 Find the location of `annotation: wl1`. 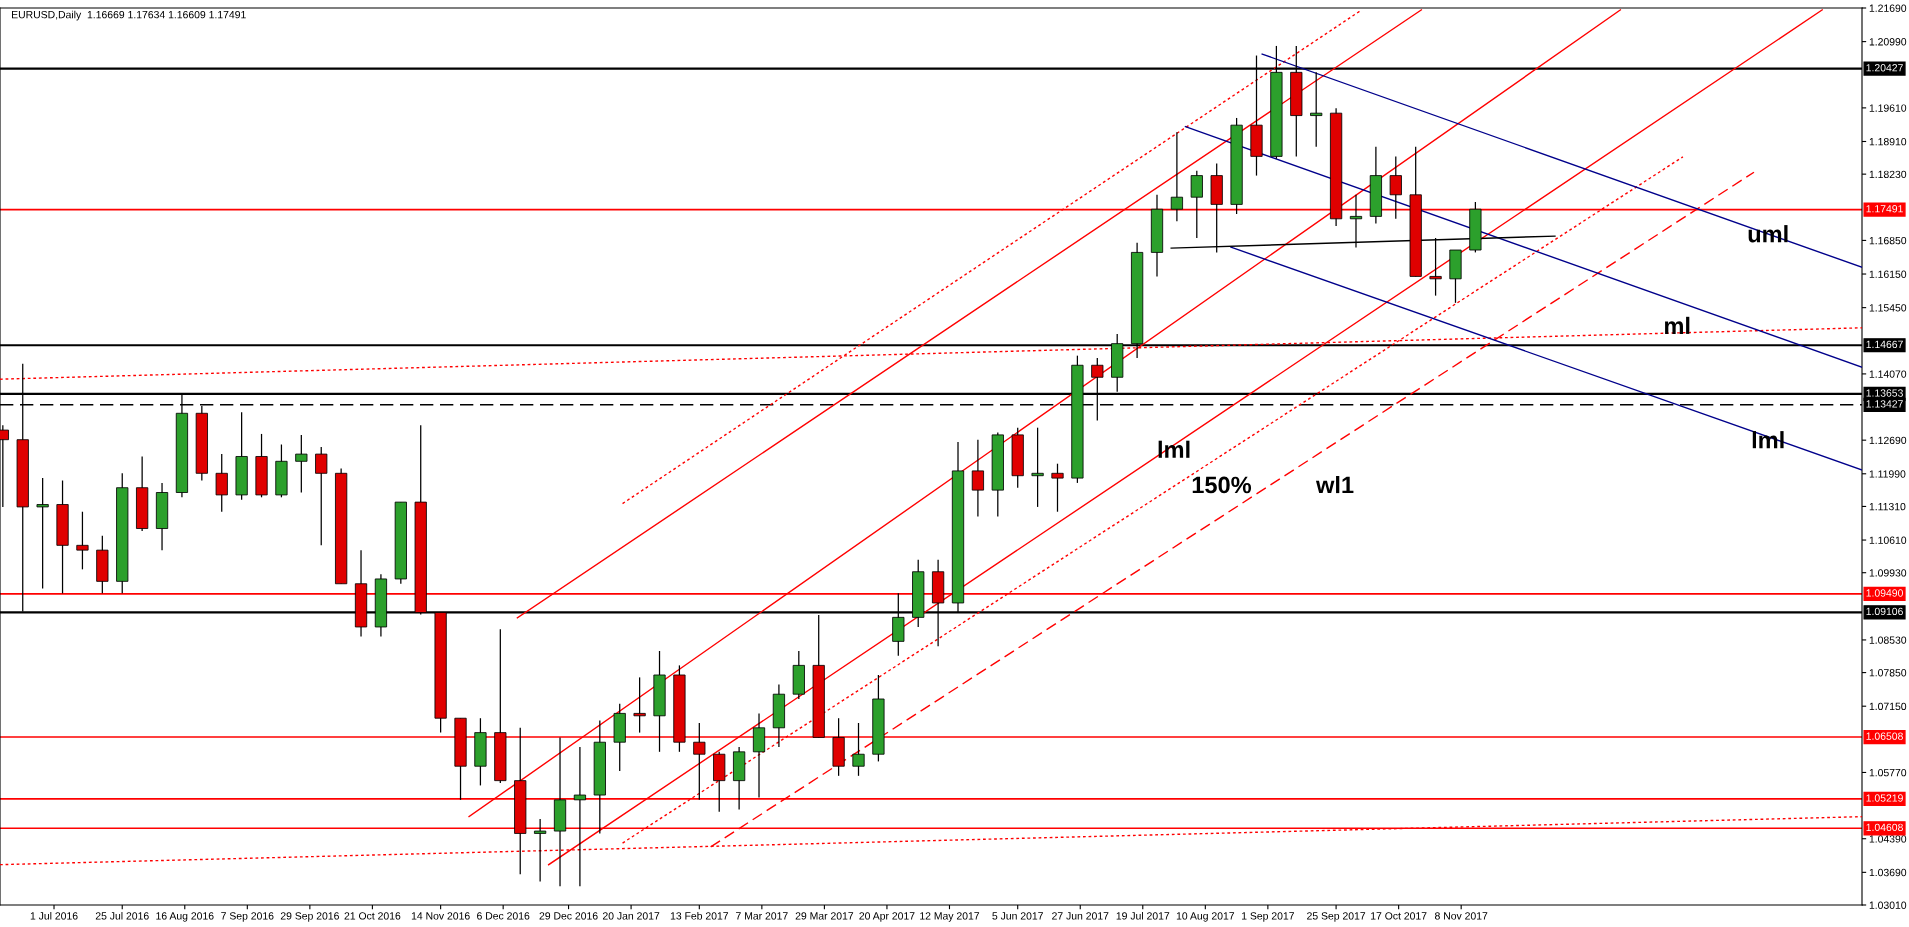

annotation: wl1 is located at coordinates (1334, 484).